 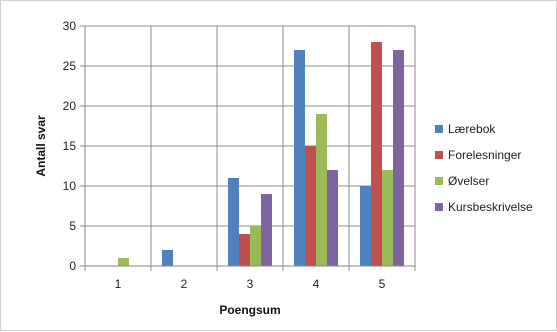 What do you see at coordinates (184, 284) in the screenshot?
I see `x-tick-label: 2` at bounding box center [184, 284].